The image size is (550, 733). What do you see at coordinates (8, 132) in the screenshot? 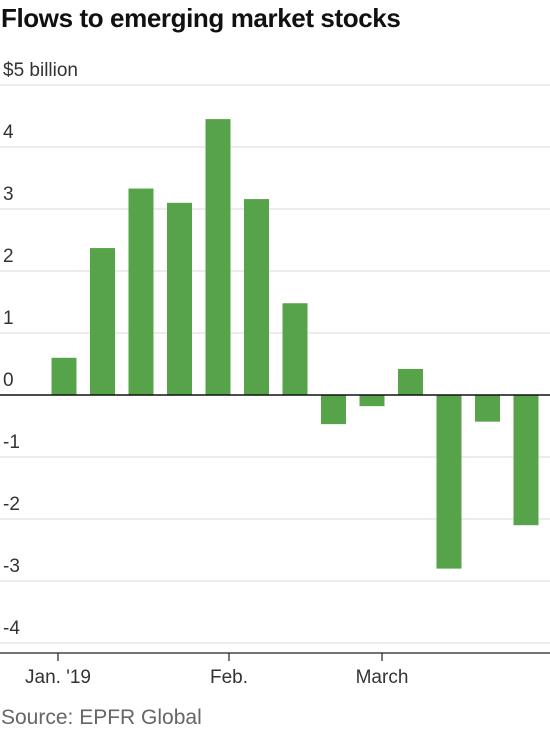
I see `y-tick-label: 4` at bounding box center [8, 132].